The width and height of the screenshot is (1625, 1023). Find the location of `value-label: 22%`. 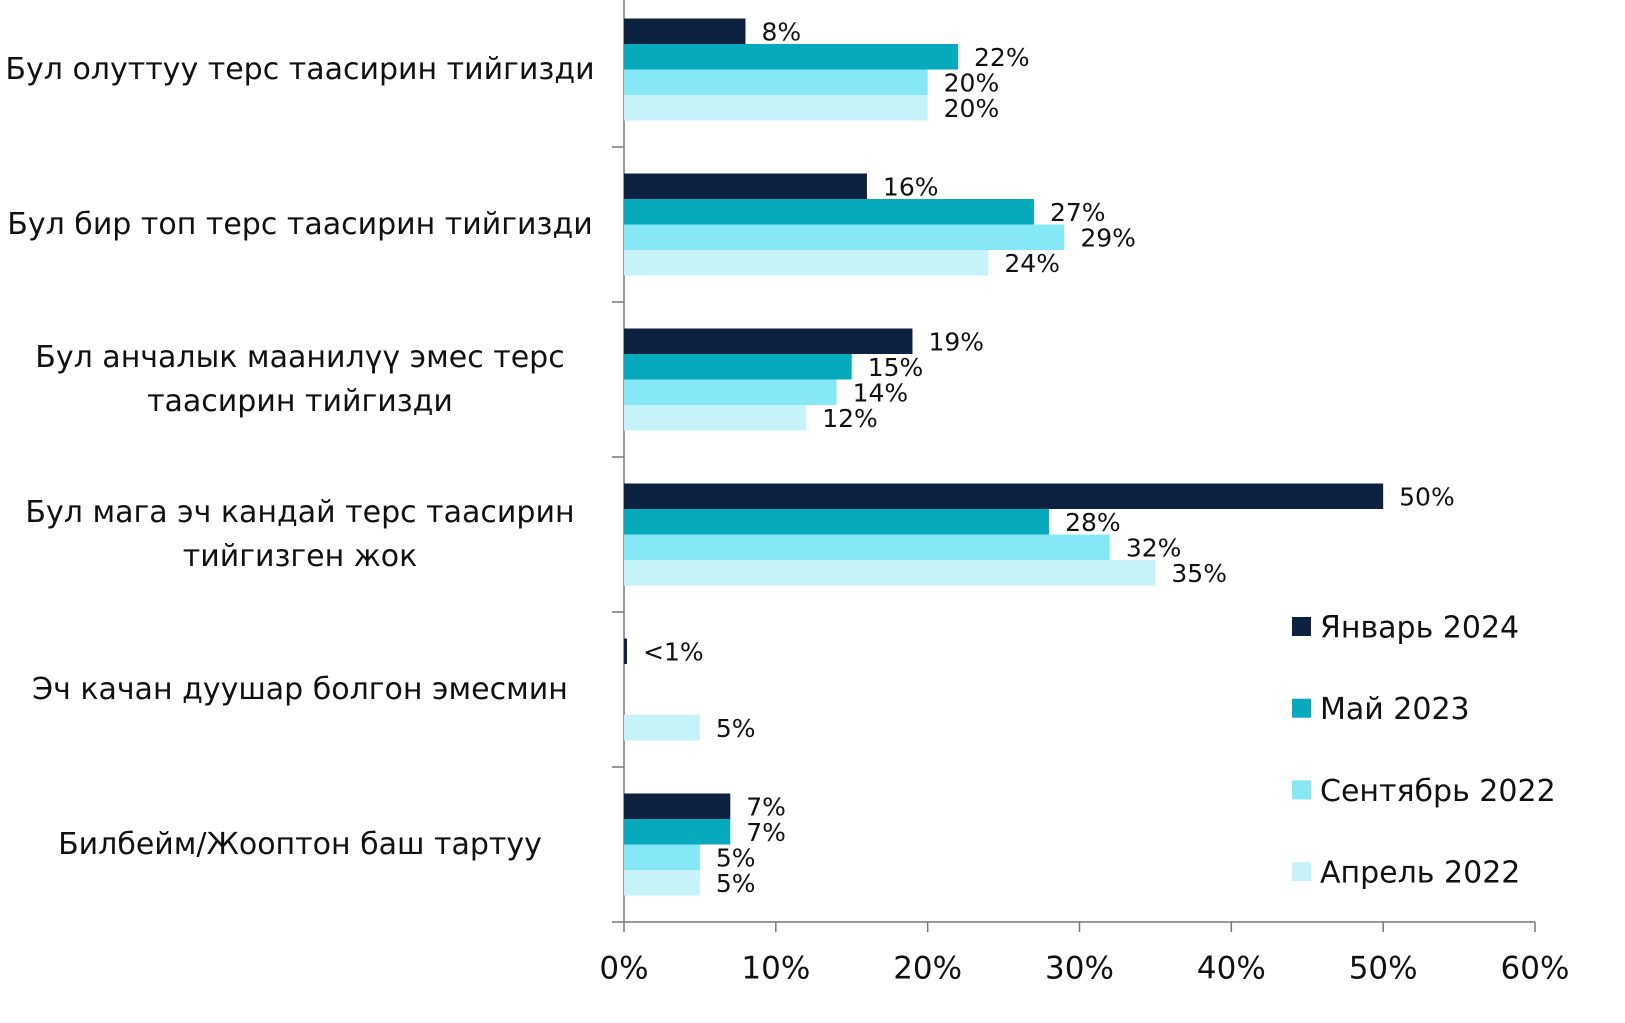

value-label: 22% is located at coordinates (1002, 57).